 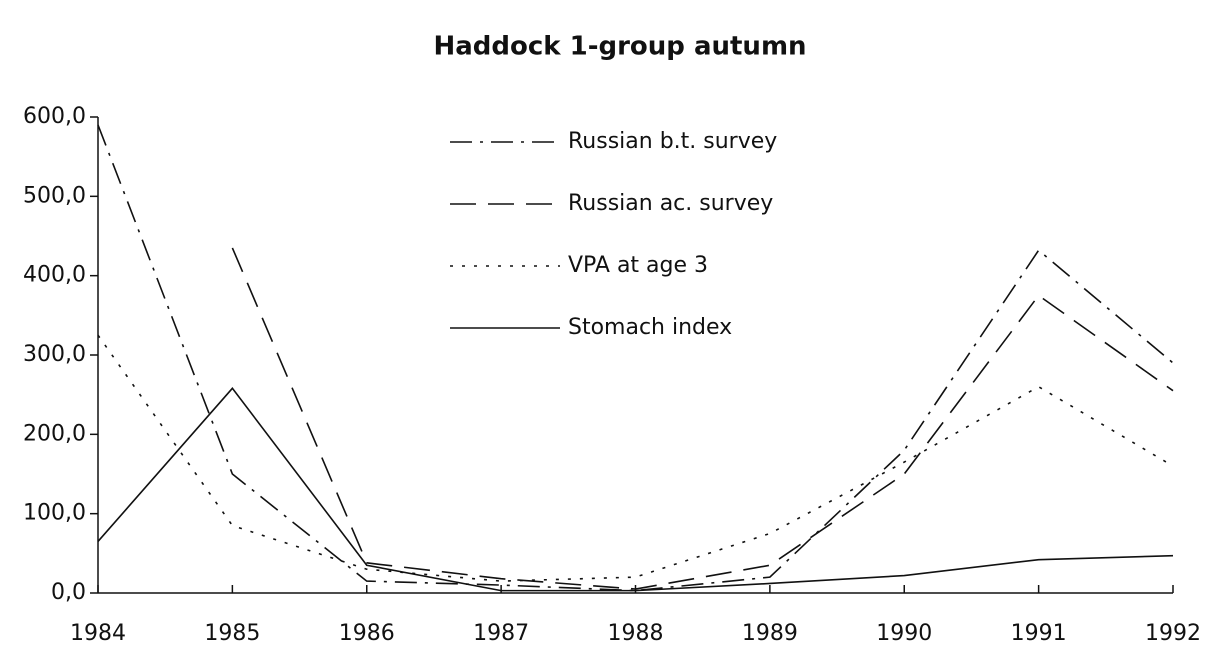 What do you see at coordinates (1039, 633) in the screenshot?
I see `x-tick-label: 1991` at bounding box center [1039, 633].